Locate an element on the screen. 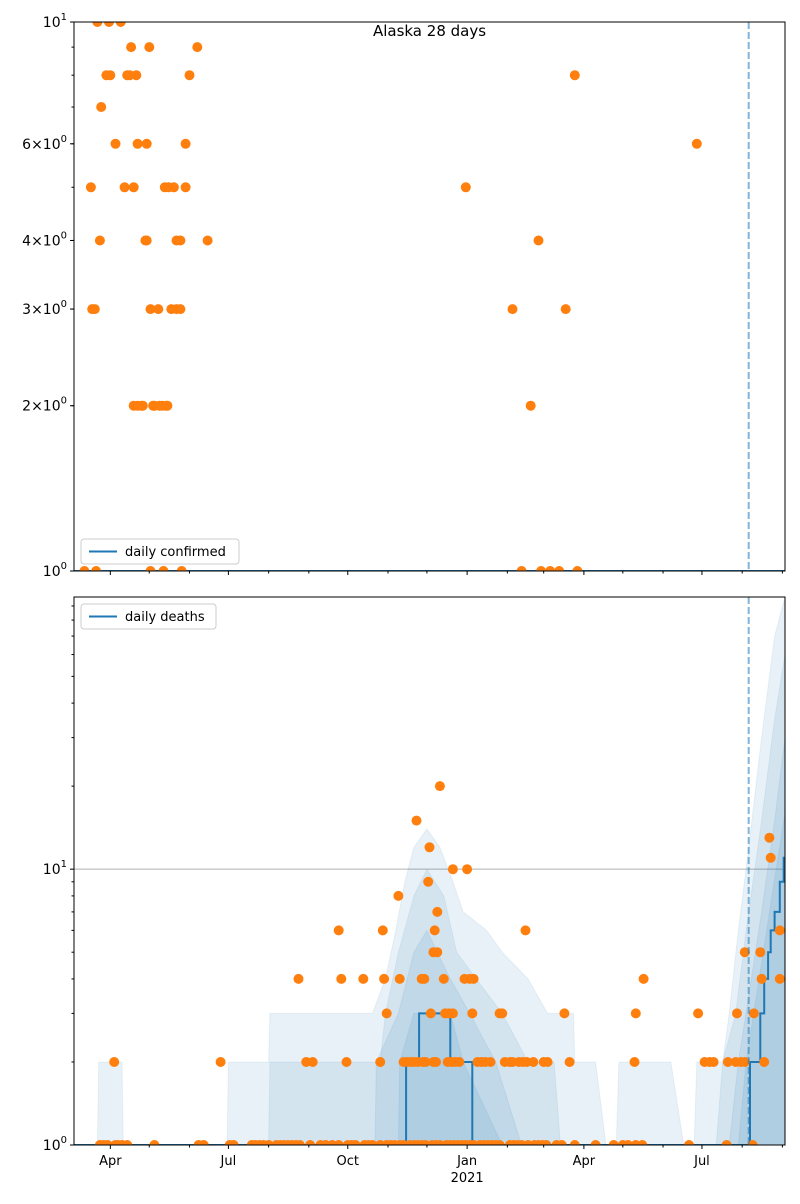  x-tick-label: Jan is located at coordinates (466, 1161).